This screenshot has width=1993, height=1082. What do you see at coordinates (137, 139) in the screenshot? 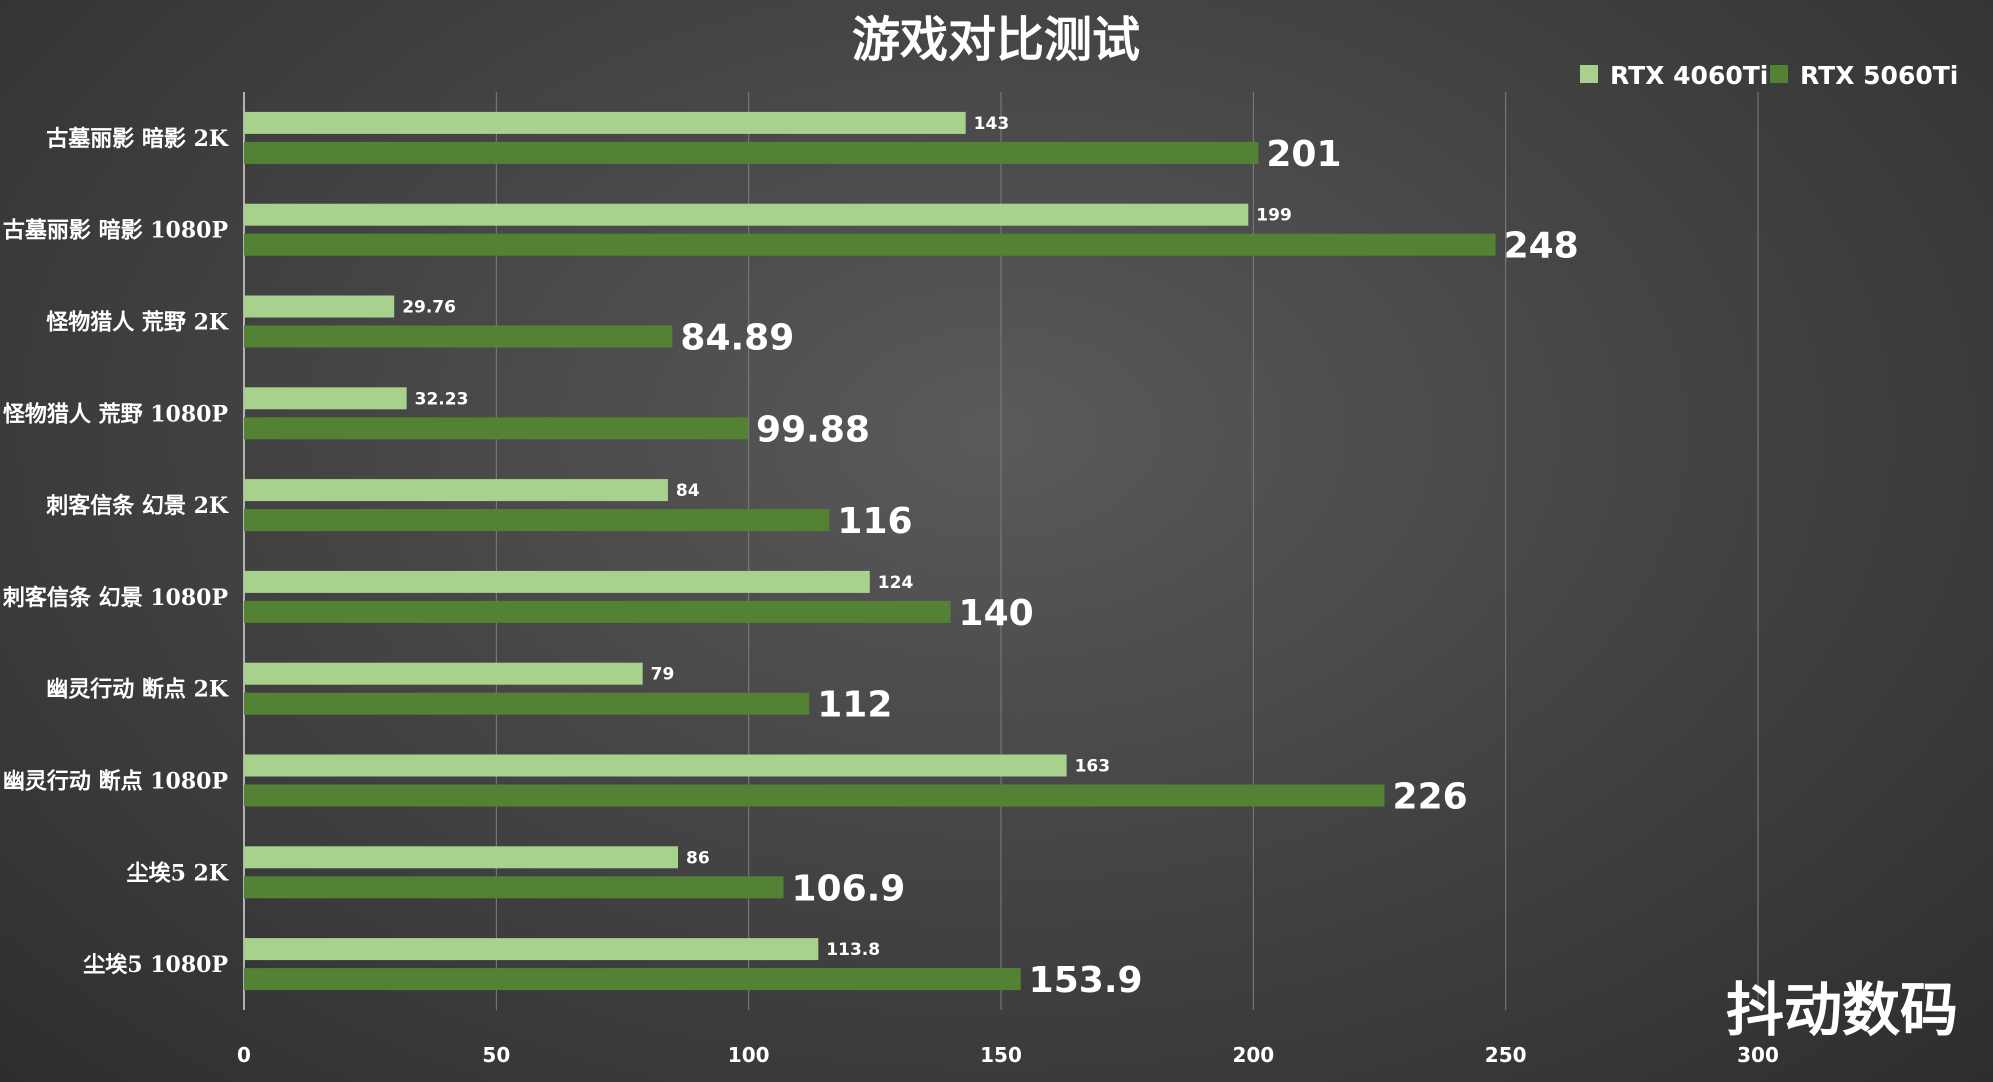
I see `category-label: 古墓丽影 暗影 2K` at bounding box center [137, 139].